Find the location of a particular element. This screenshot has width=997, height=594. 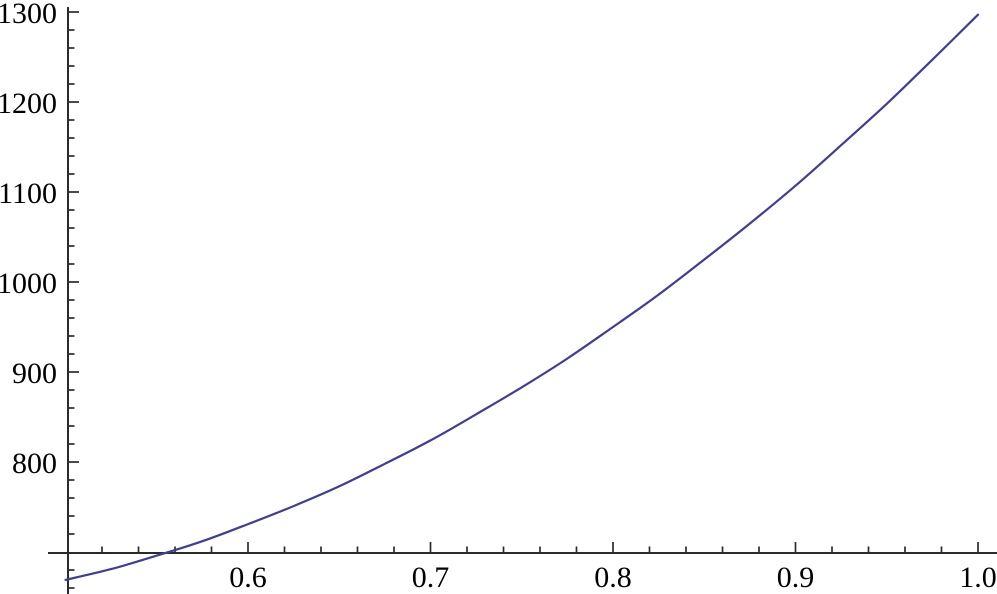

y-tick-label: 1000 is located at coordinates (28, 283).